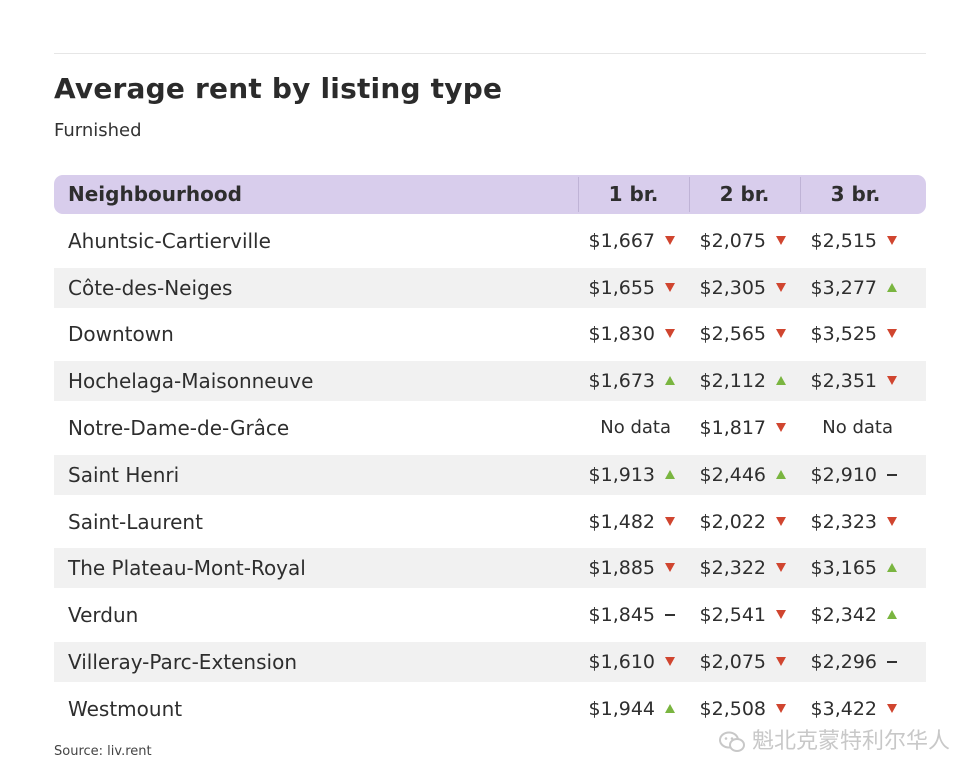 This screenshot has height=784, width=980. What do you see at coordinates (732, 708) in the screenshot?
I see `rent-value: $2,508` at bounding box center [732, 708].